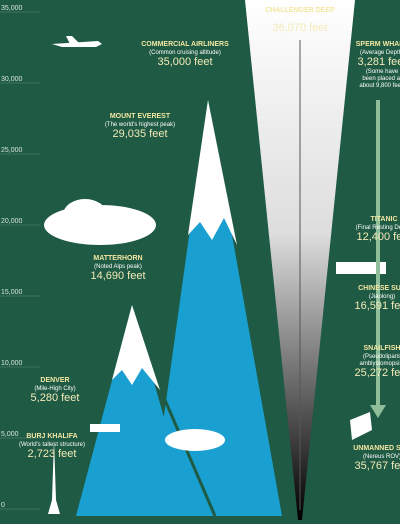 The image size is (400, 524). I want to click on label-value: 2,723 feet, so click(52, 454).